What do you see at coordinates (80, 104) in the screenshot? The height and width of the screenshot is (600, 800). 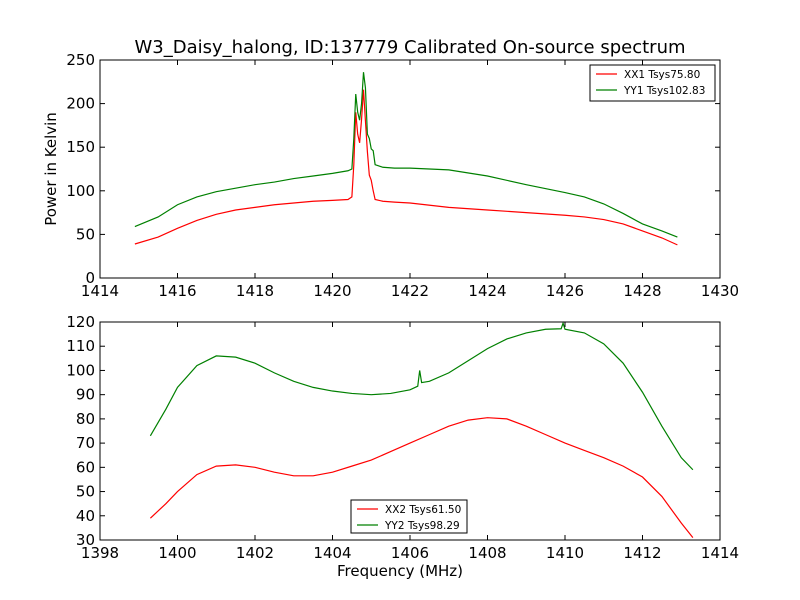 I see `y-tick-label: 200` at bounding box center [80, 104].